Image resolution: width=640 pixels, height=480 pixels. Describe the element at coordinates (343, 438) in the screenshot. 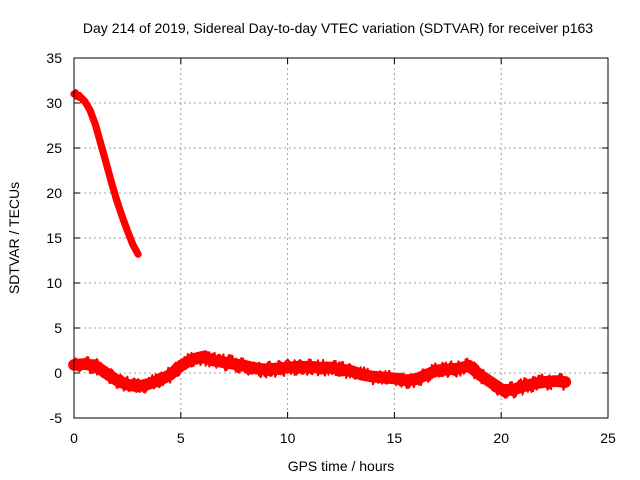

I see `x-tick-labels: 0 5 10 15 20 25` at that location.